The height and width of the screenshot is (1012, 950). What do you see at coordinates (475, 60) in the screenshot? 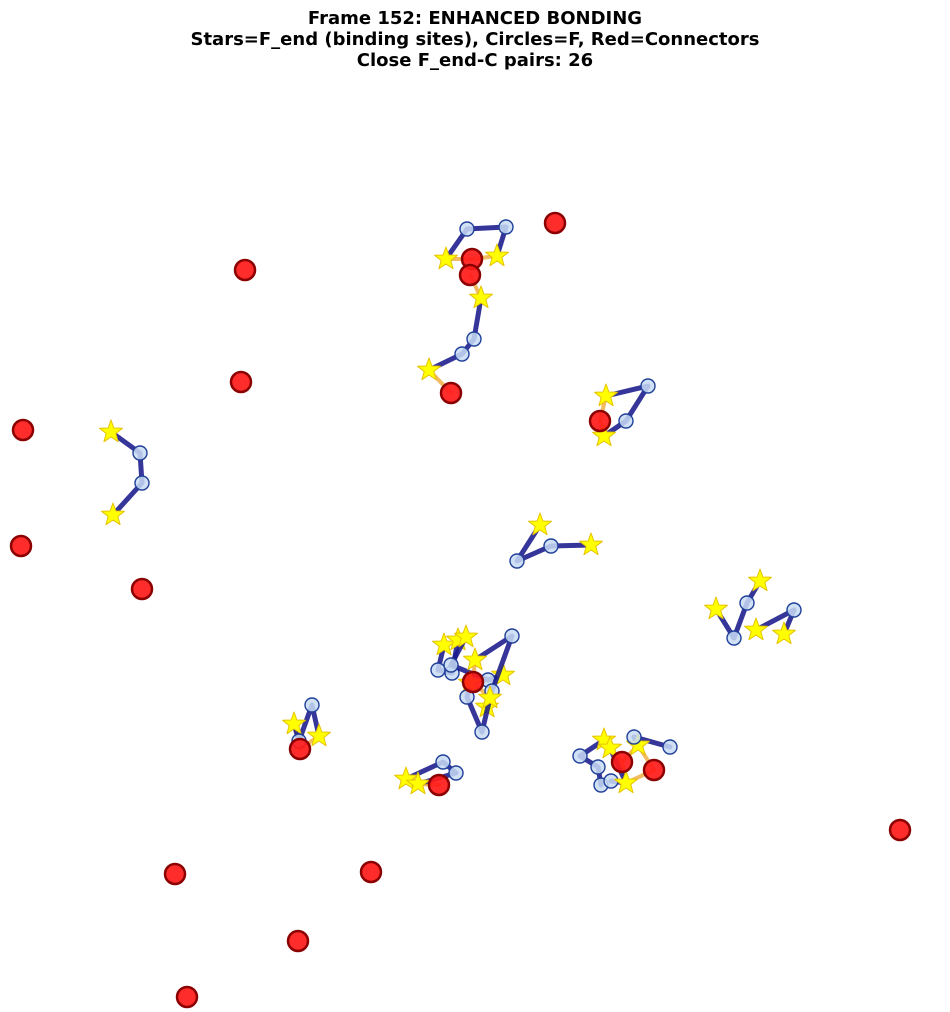
I see `chart-title-line-3: Close F_end-C pairs: 26` at bounding box center [475, 60].